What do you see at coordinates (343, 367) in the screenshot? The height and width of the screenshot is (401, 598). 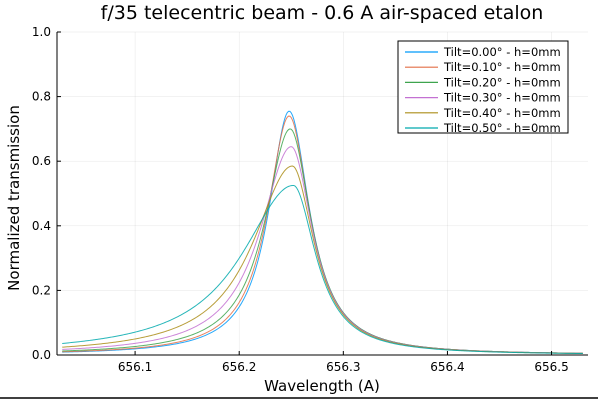 I see `x-tick-label-2: 656.3` at bounding box center [343, 367].